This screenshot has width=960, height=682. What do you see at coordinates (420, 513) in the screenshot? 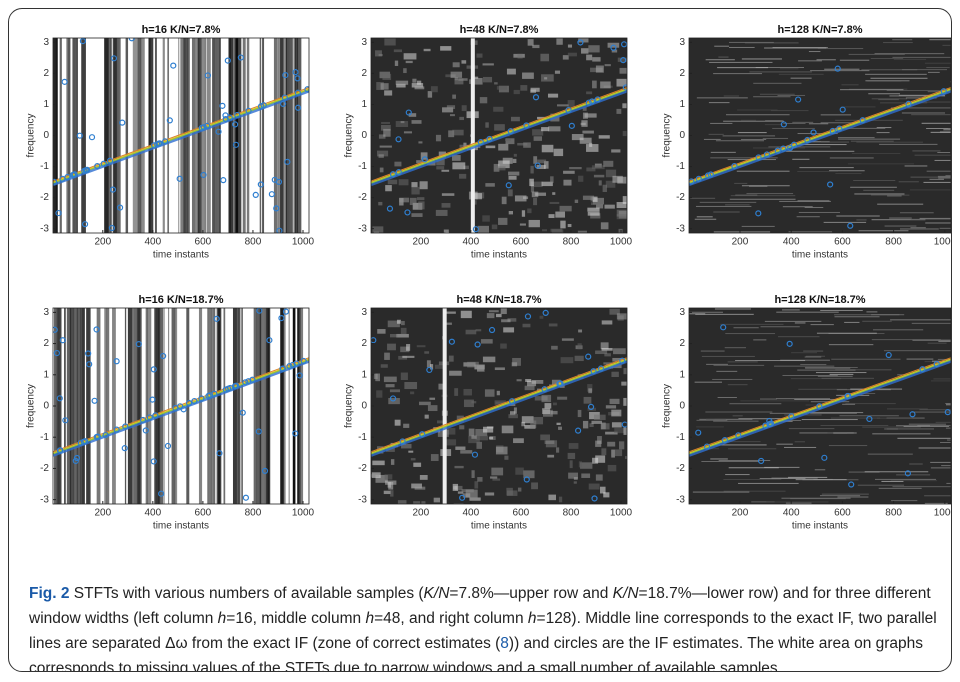
I see `x-tick-label: 200` at bounding box center [420, 513].